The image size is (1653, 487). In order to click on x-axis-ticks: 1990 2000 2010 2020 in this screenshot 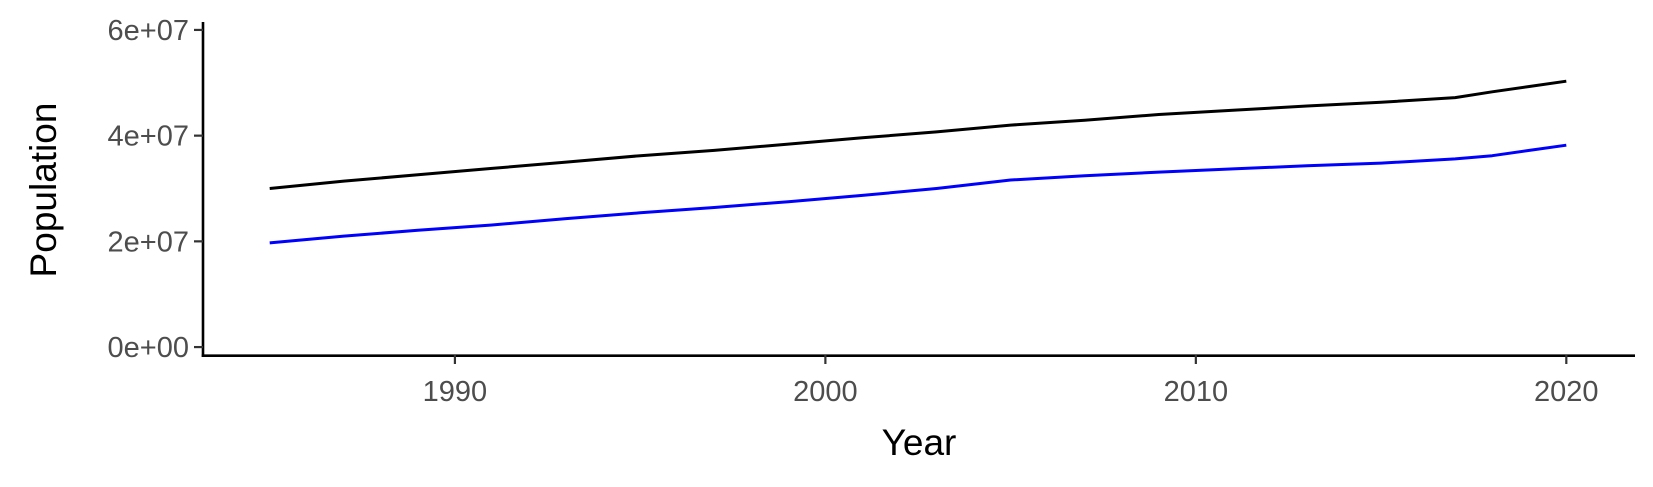, I will do `click(1011, 381)`.